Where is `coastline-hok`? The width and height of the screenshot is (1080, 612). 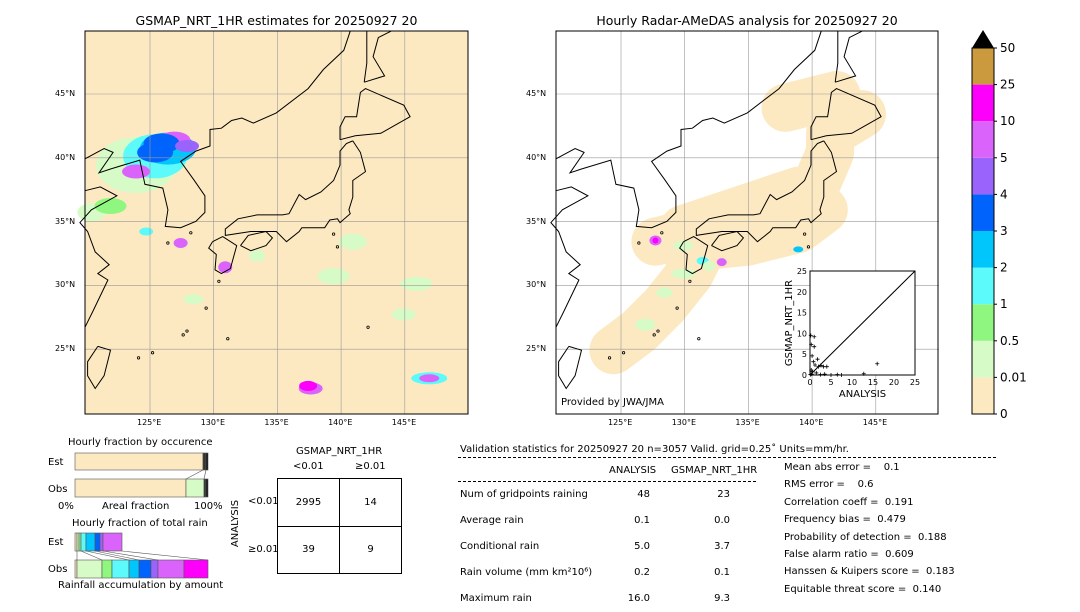 coastline-hok is located at coordinates (375, 114).